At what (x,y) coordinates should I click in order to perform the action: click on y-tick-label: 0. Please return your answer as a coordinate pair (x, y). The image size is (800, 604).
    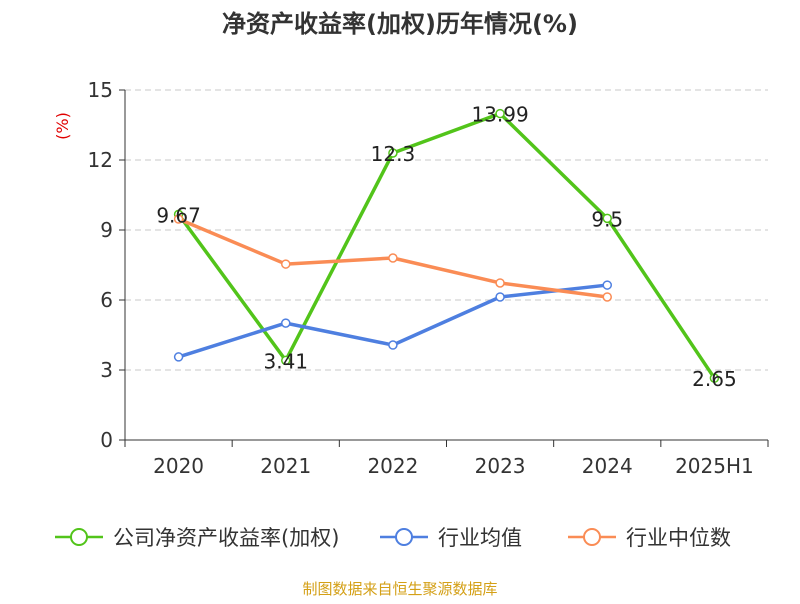
    Looking at the image, I should click on (106, 440).